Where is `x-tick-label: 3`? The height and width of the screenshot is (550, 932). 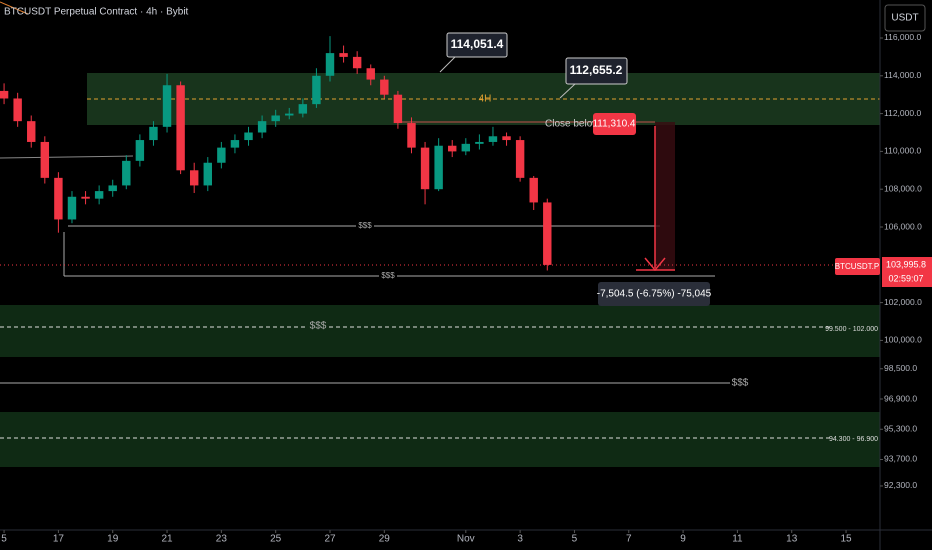
x-tick-label: 3 is located at coordinates (520, 539).